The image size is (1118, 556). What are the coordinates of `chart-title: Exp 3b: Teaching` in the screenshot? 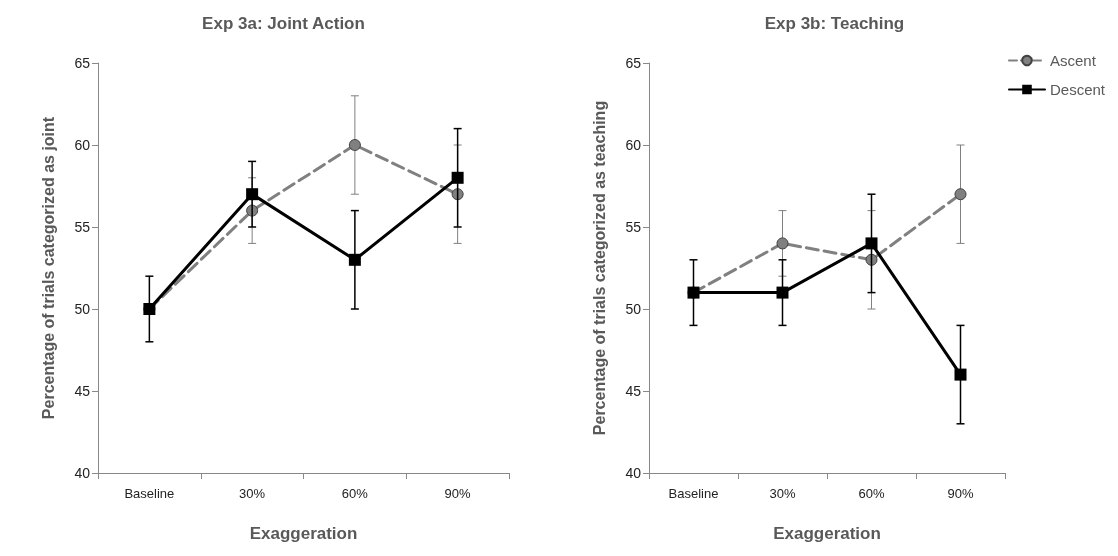 It's located at (834, 23).